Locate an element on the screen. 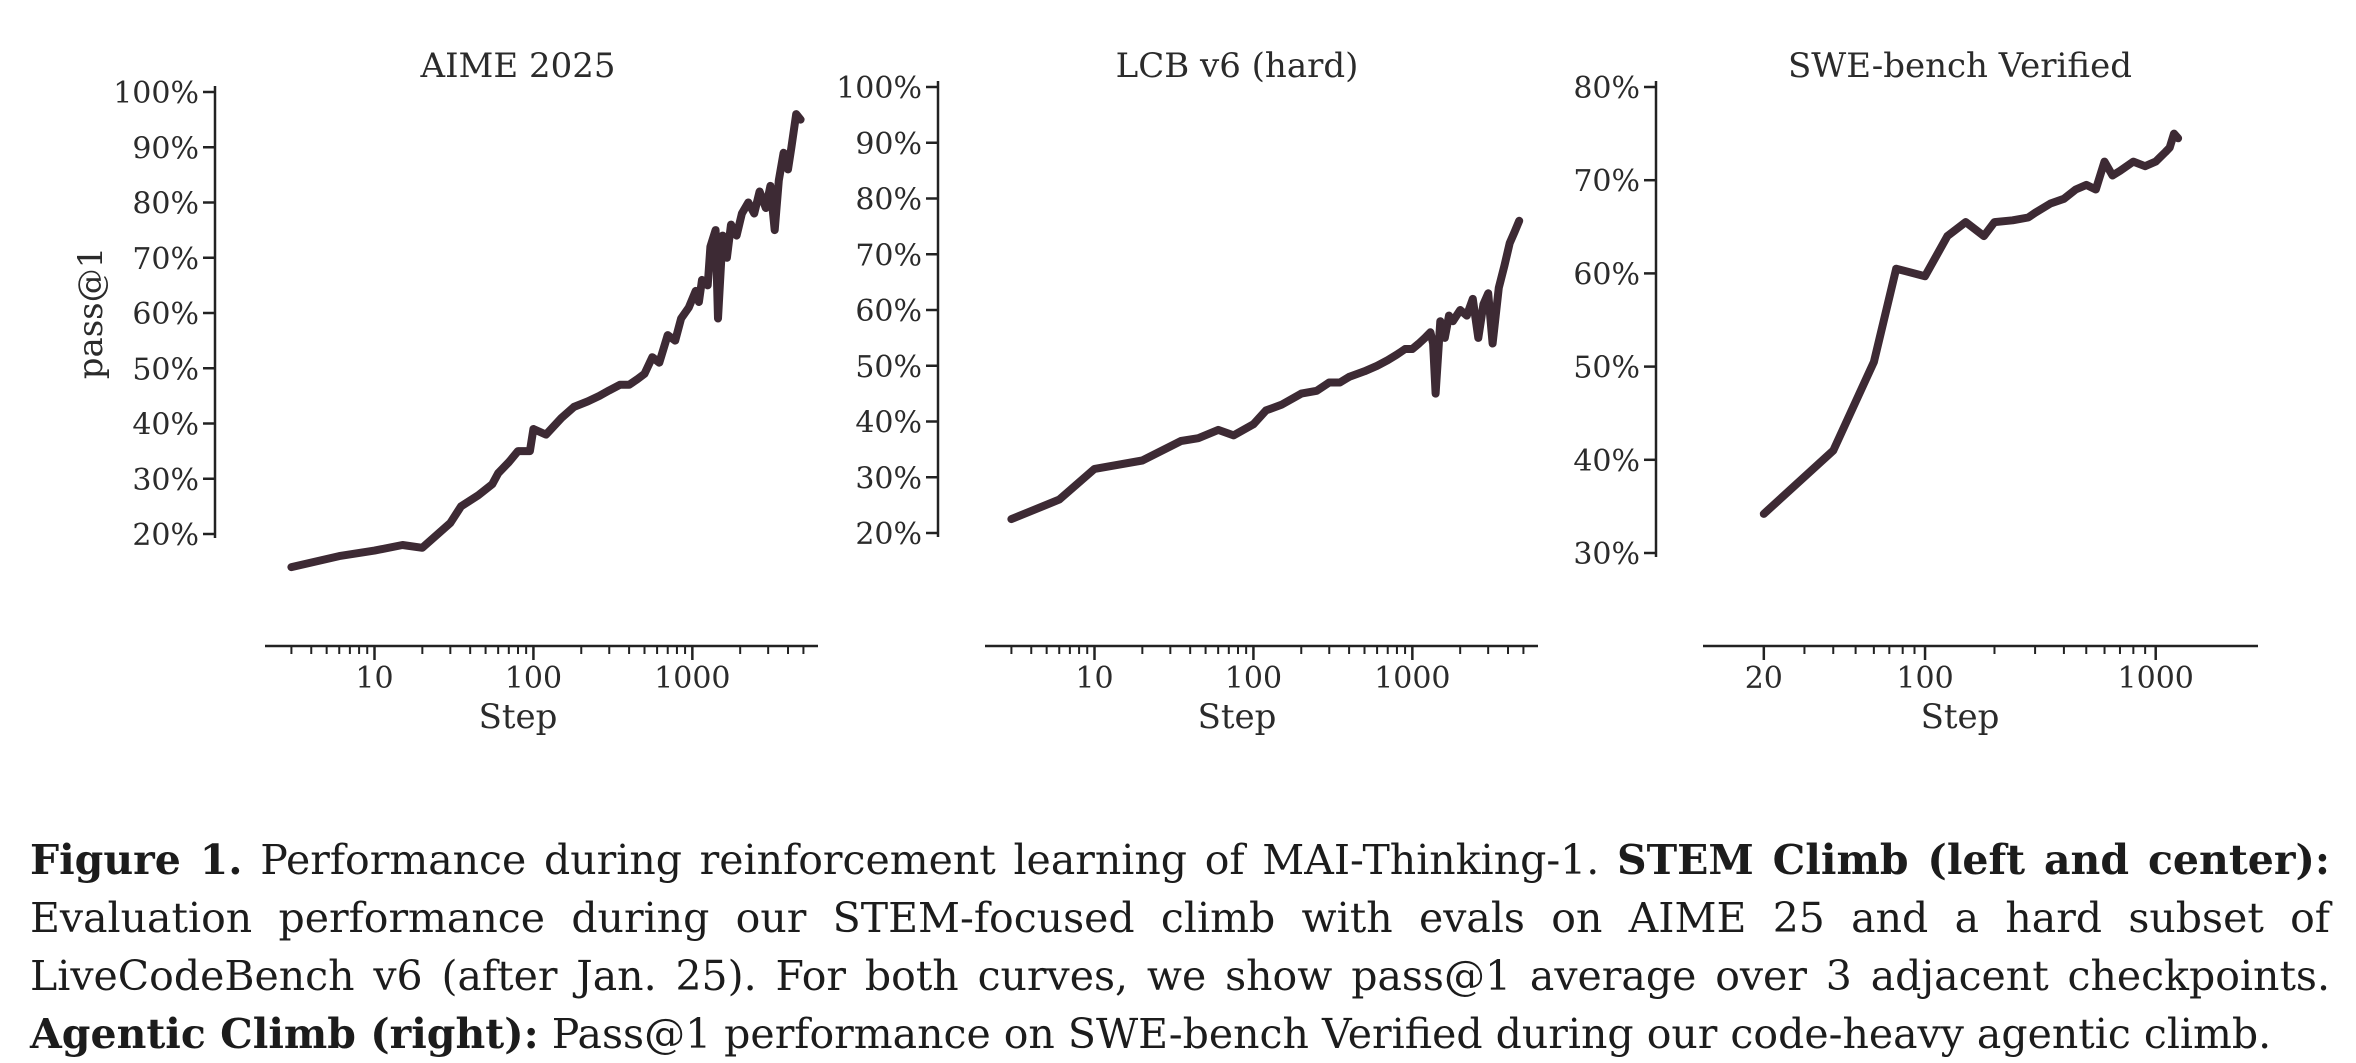  caption-agentic-climb: Agentic Climb (right): is located at coordinates (284, 1034).